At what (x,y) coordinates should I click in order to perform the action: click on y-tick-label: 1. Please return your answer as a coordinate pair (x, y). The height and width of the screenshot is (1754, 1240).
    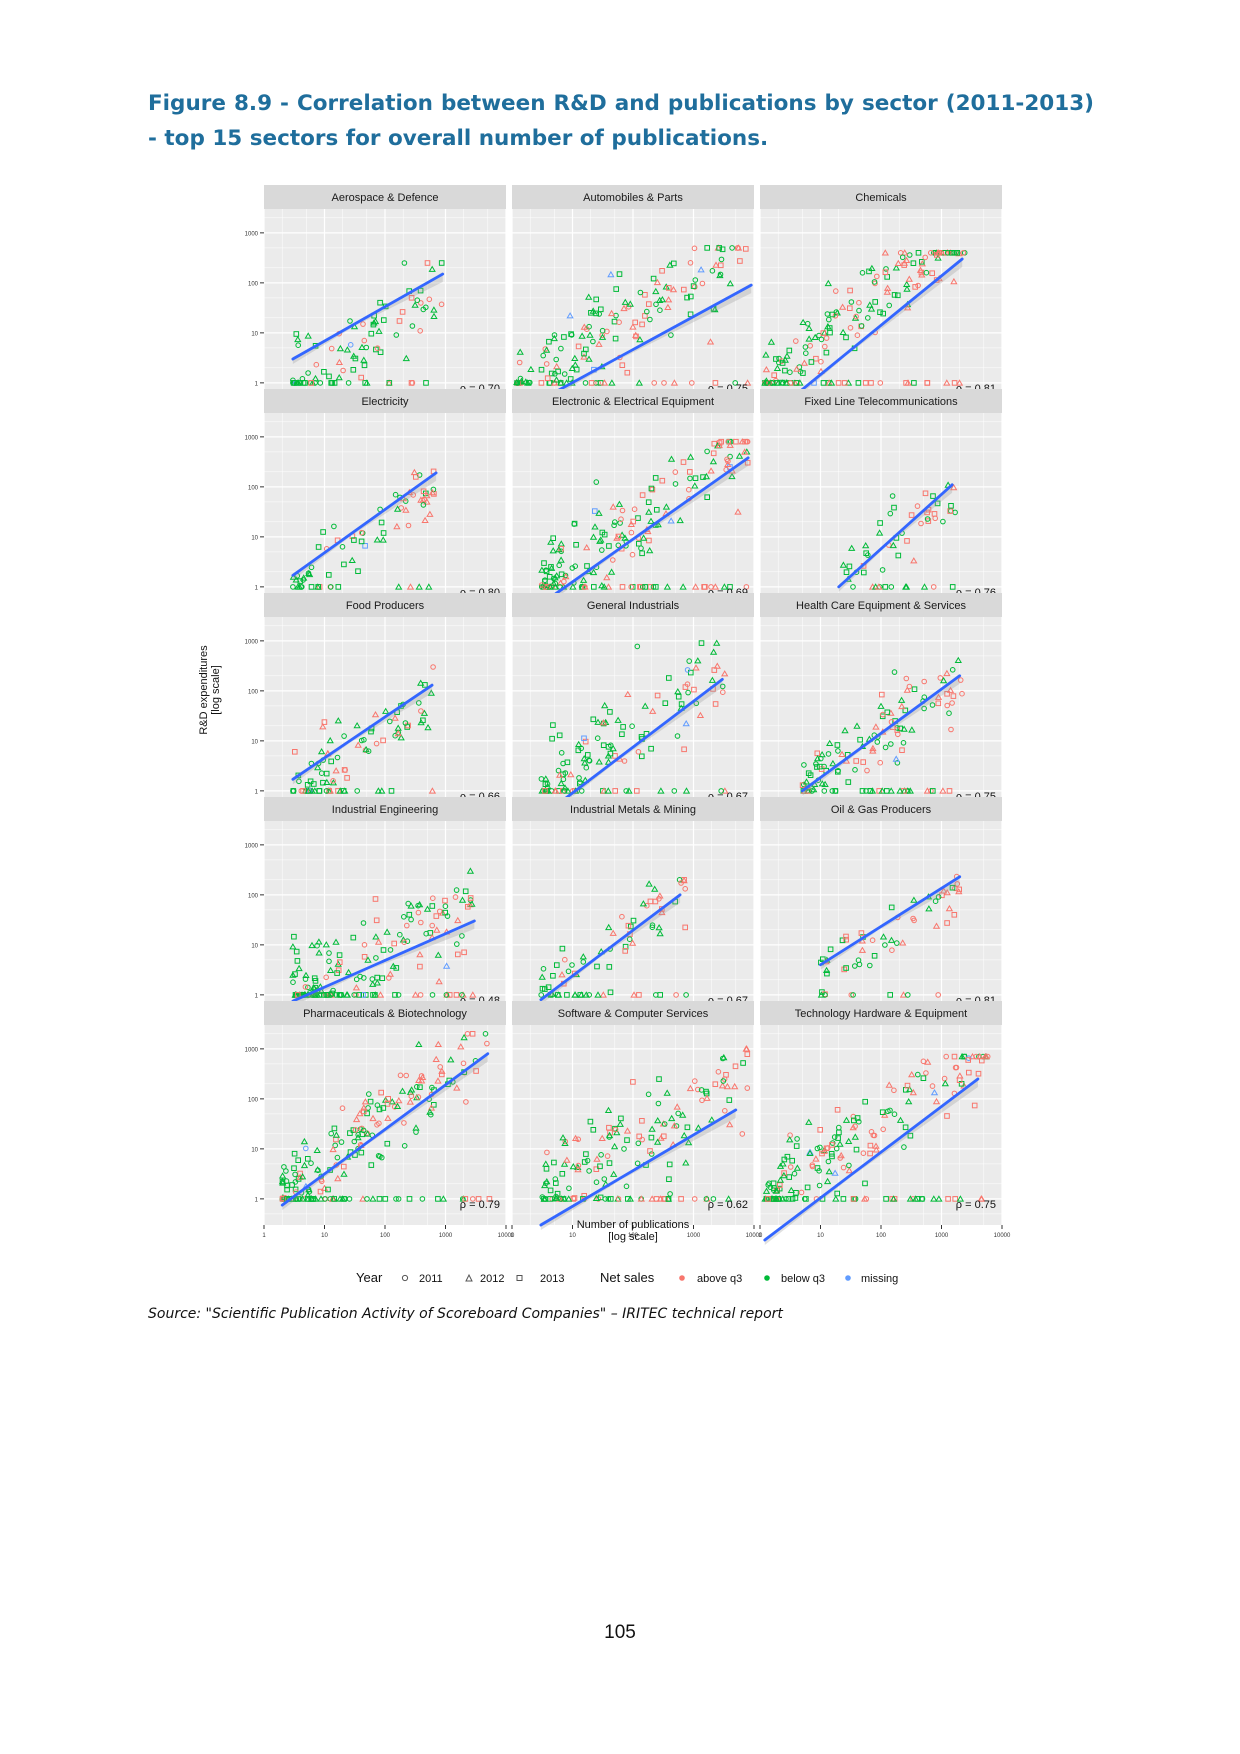
    Looking at the image, I should click on (257, 996).